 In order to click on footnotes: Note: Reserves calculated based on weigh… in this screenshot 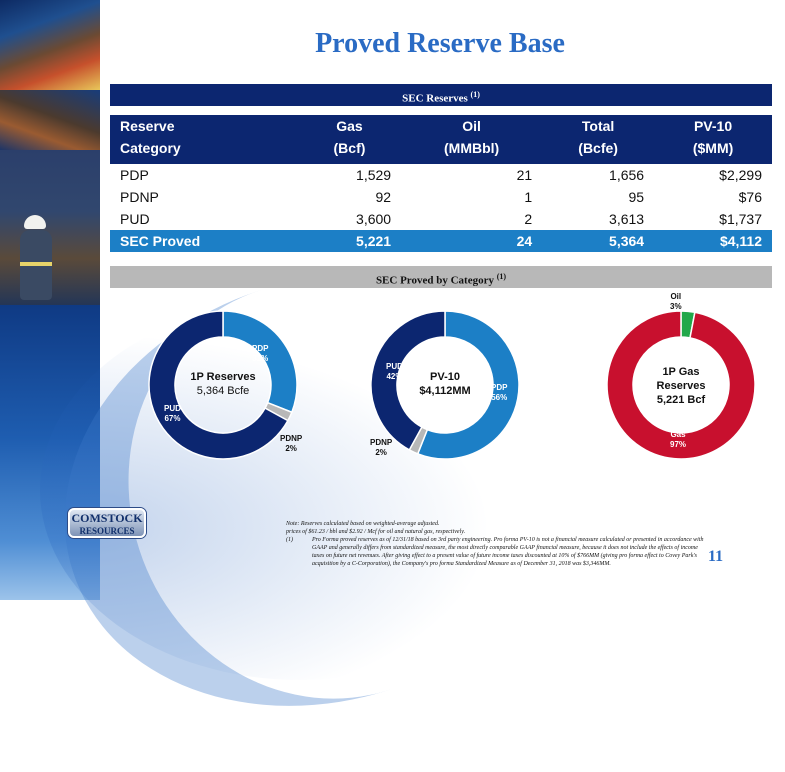, I will do `click(496, 544)`.